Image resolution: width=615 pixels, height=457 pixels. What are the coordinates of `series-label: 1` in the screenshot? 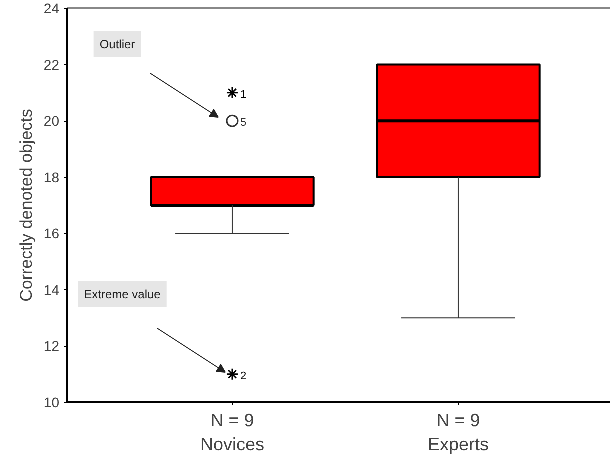 It's located at (243, 94).